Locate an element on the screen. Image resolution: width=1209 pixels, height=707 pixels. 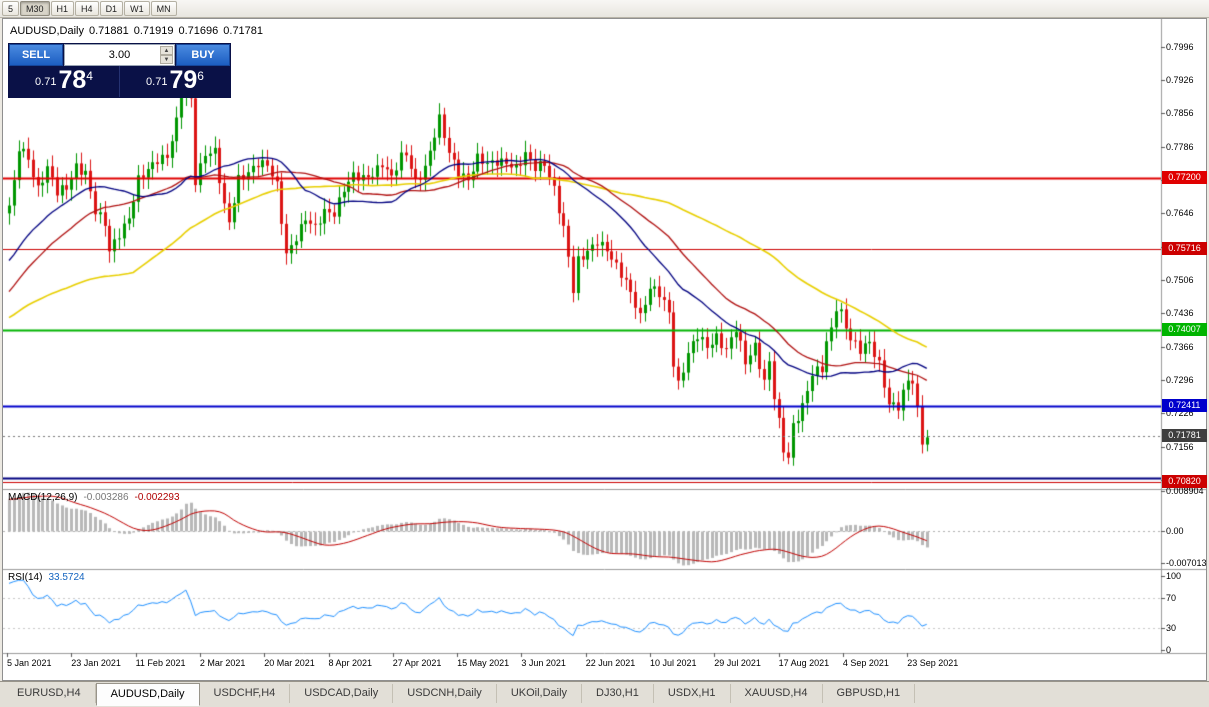
chart-ohlc-header: AUDUSD,Daily 0.71881 0.71919 0.71696 0.71781 is located at coordinates (139, 31).